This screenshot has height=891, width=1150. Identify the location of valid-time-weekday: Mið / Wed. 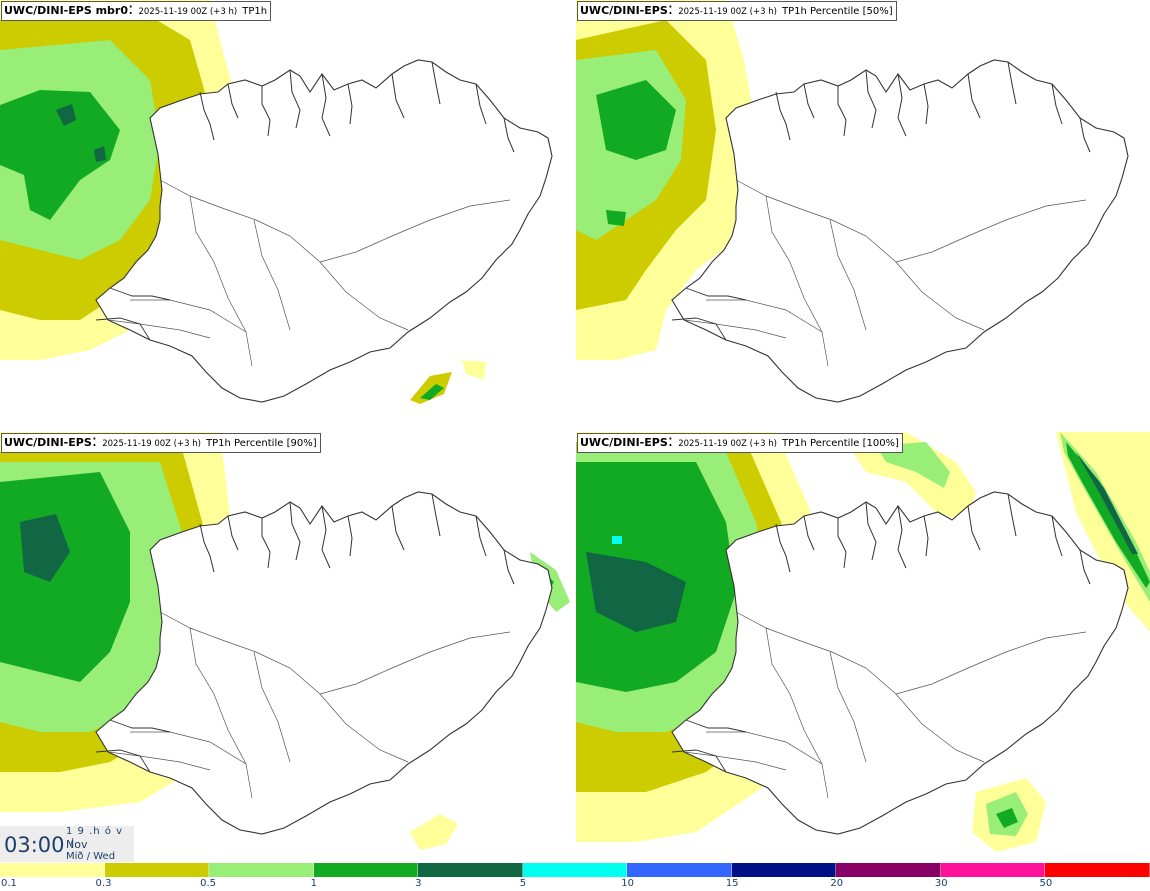
(91, 856).